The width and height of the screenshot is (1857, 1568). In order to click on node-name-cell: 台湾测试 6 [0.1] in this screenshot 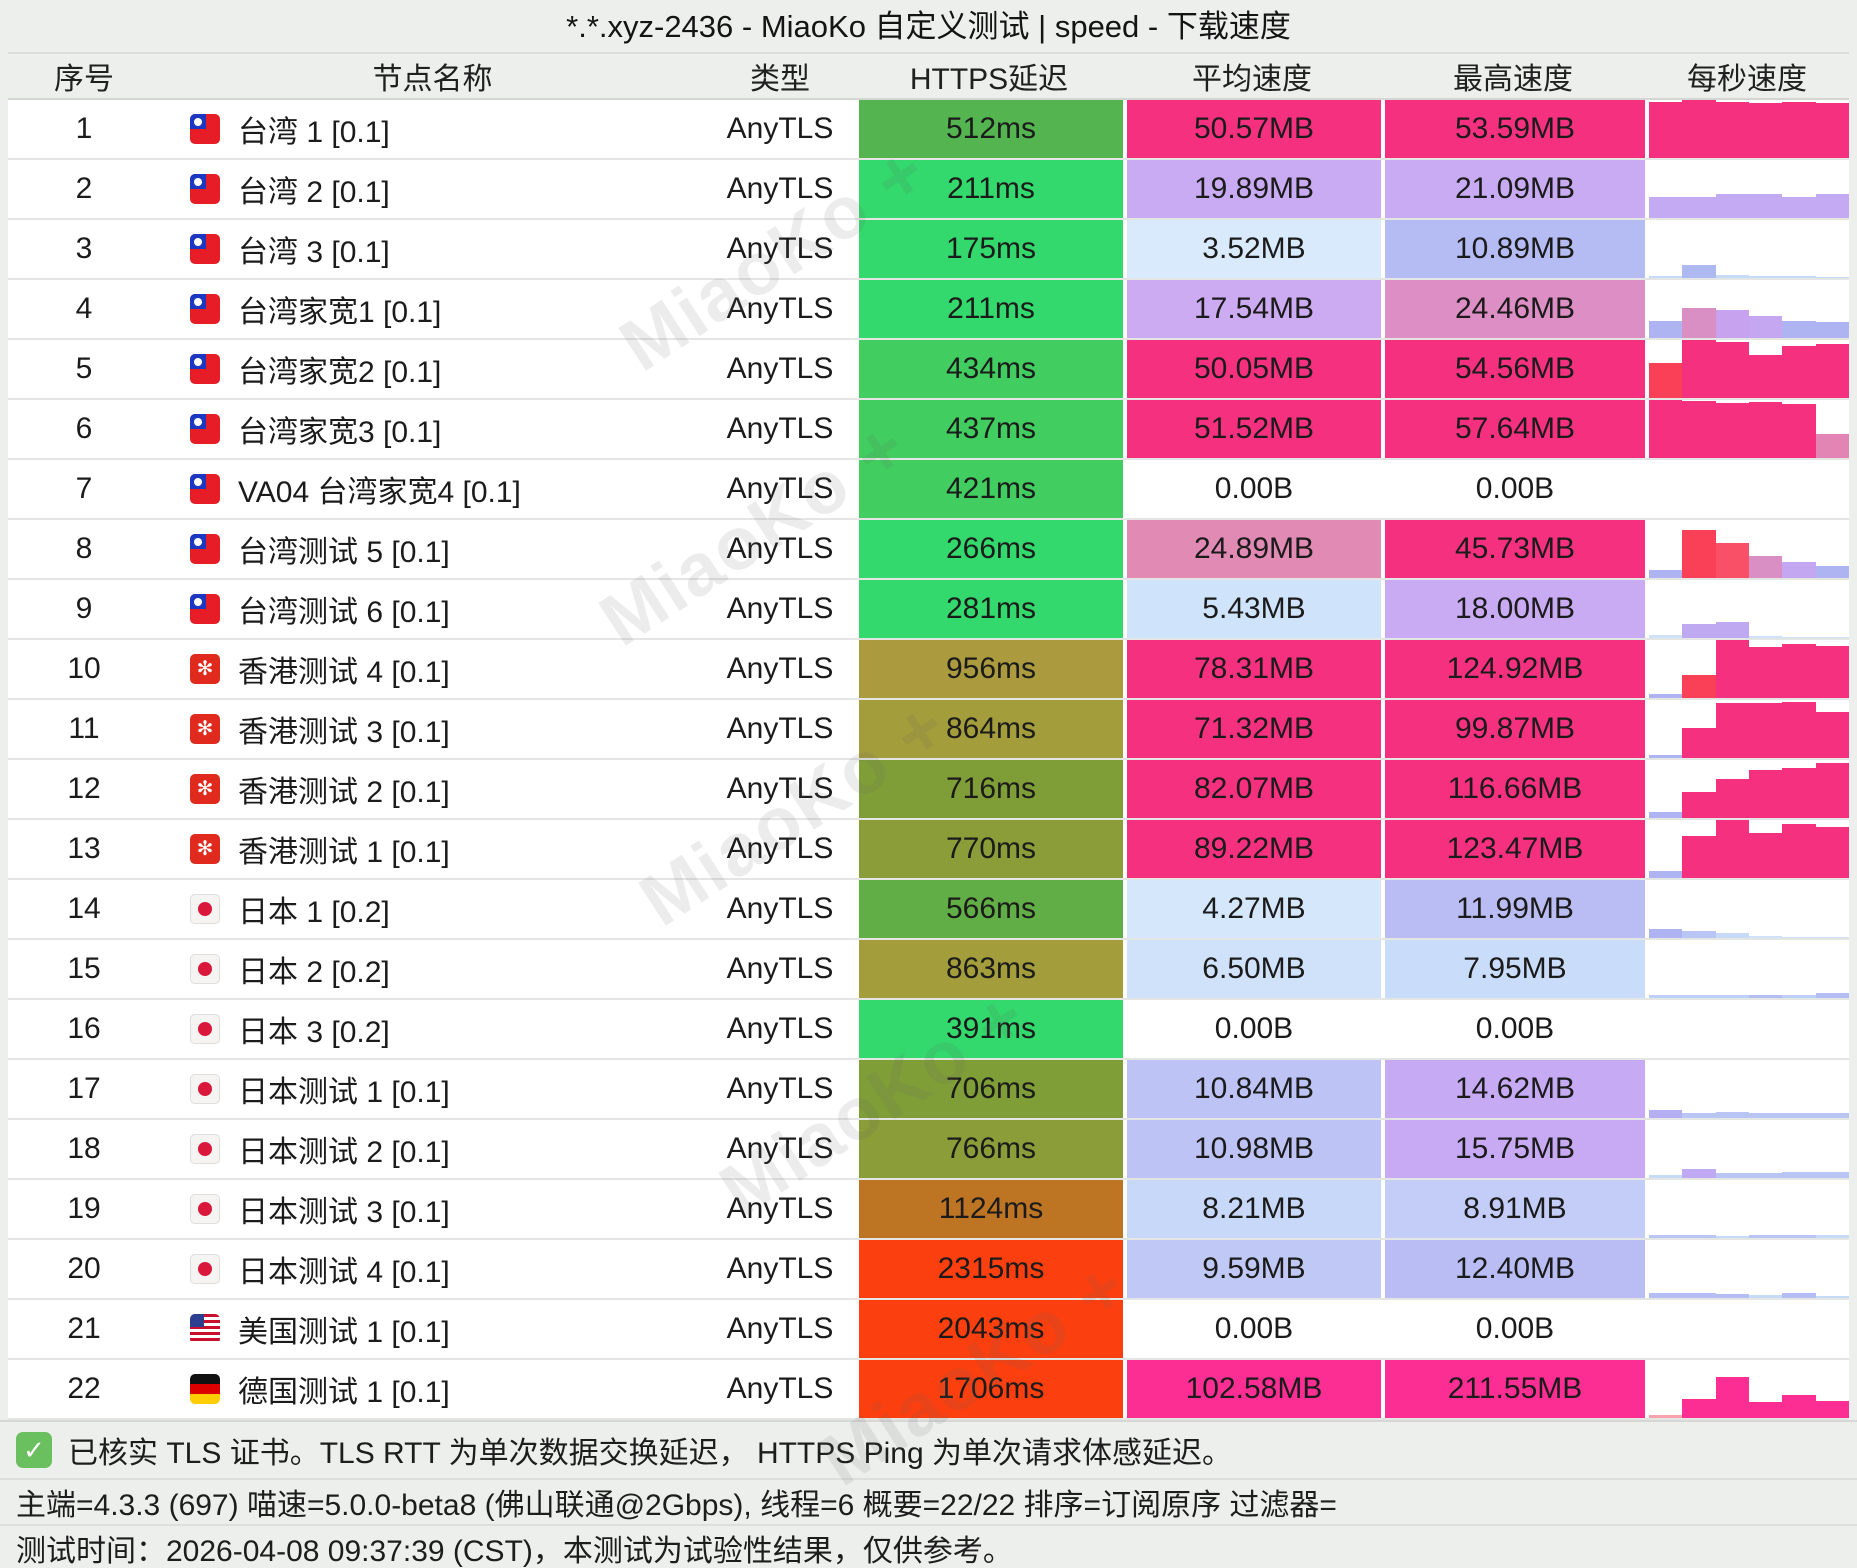, I will do `click(432, 609)`.